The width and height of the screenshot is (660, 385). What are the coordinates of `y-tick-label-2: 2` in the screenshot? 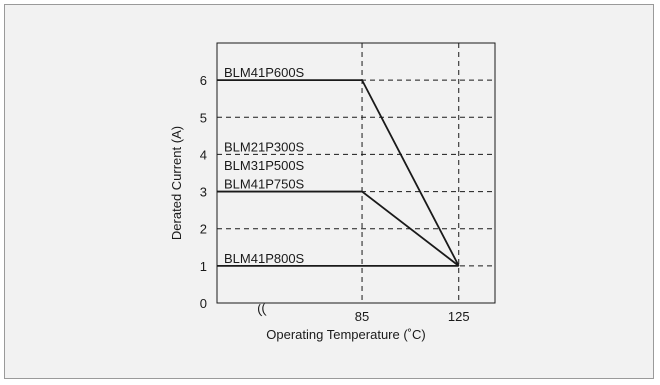 It's located at (203, 229).